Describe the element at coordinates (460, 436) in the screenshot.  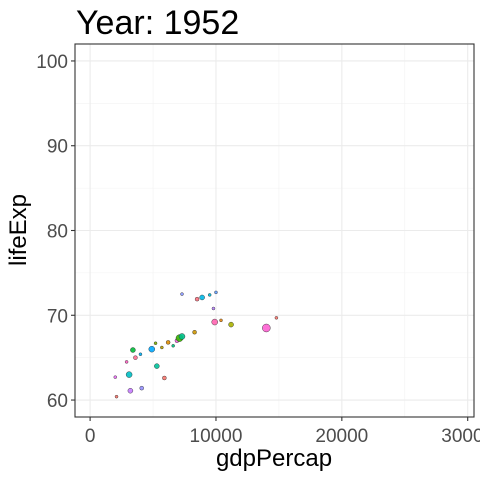
I see `x-tick-label: 30000` at that location.